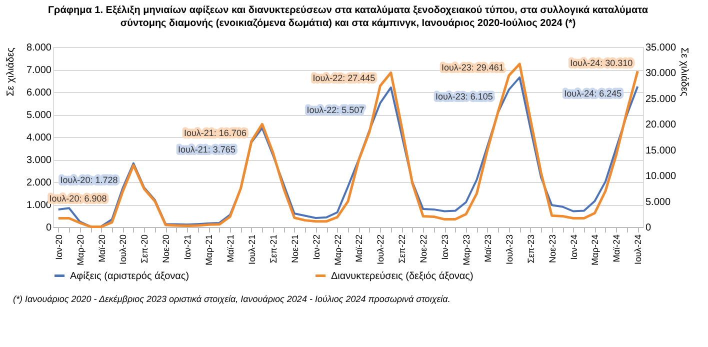  I want to click on y-tick-label: 6.000, so click(39, 93).